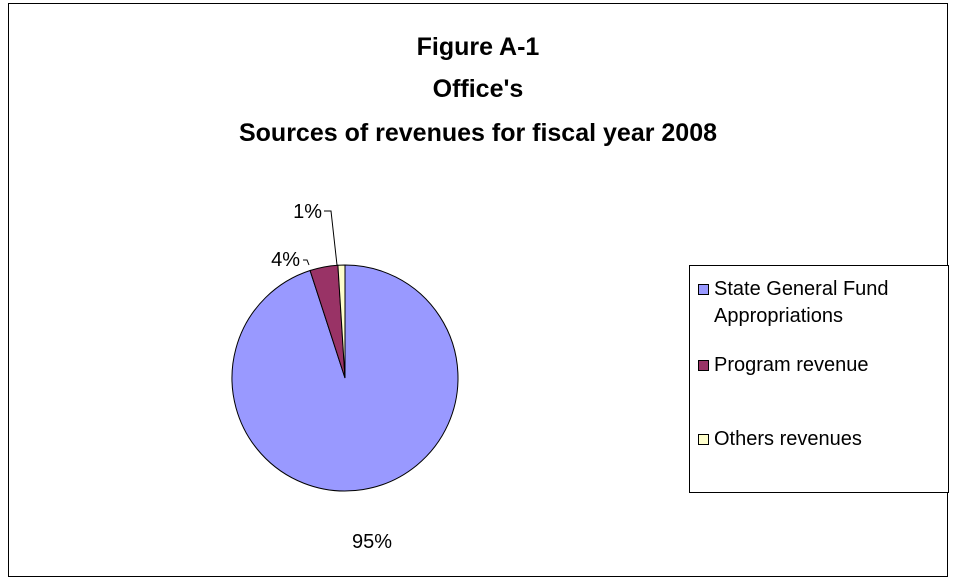 The height and width of the screenshot is (588, 959). I want to click on legend-swatch-others-revenues, so click(703, 439).